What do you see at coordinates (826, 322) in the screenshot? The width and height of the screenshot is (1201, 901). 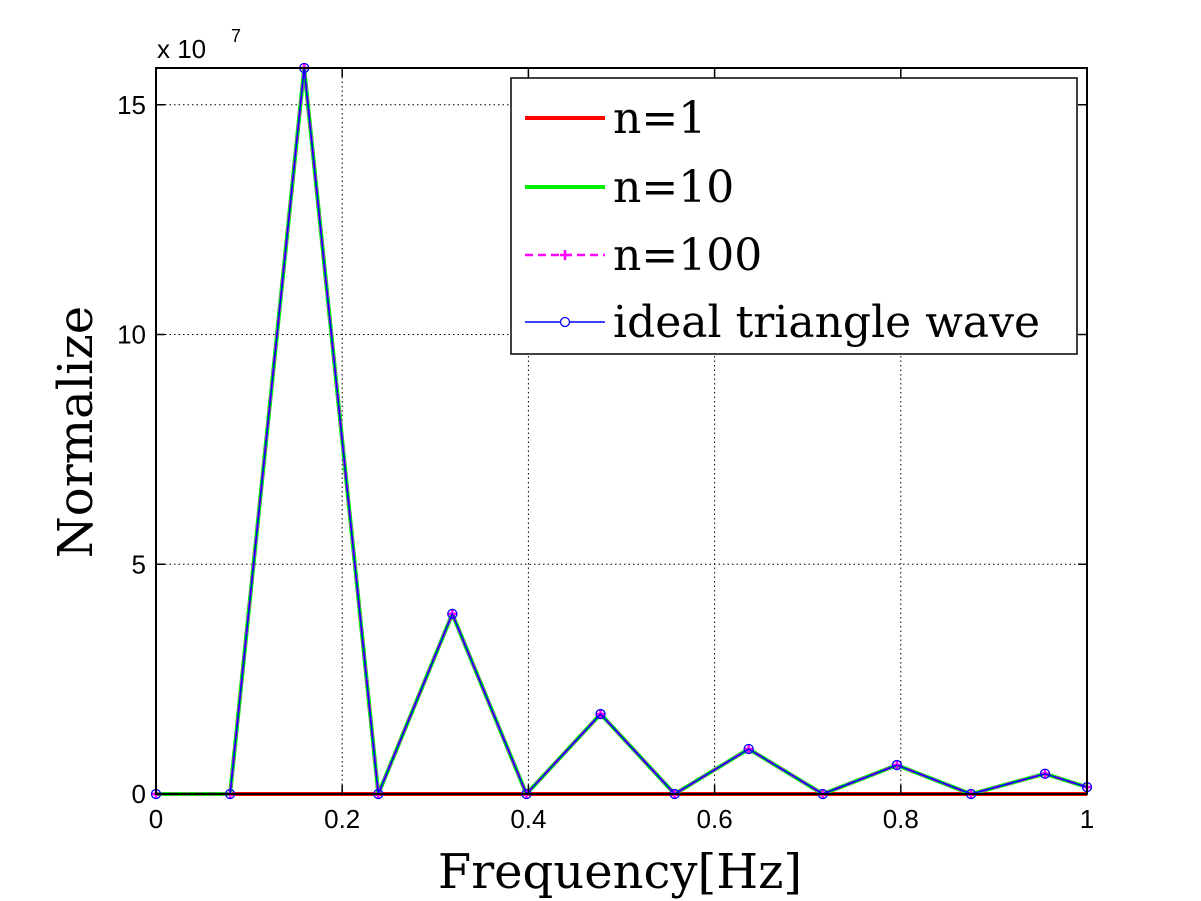 I see `legend-label: ideal triangle wave` at bounding box center [826, 322].